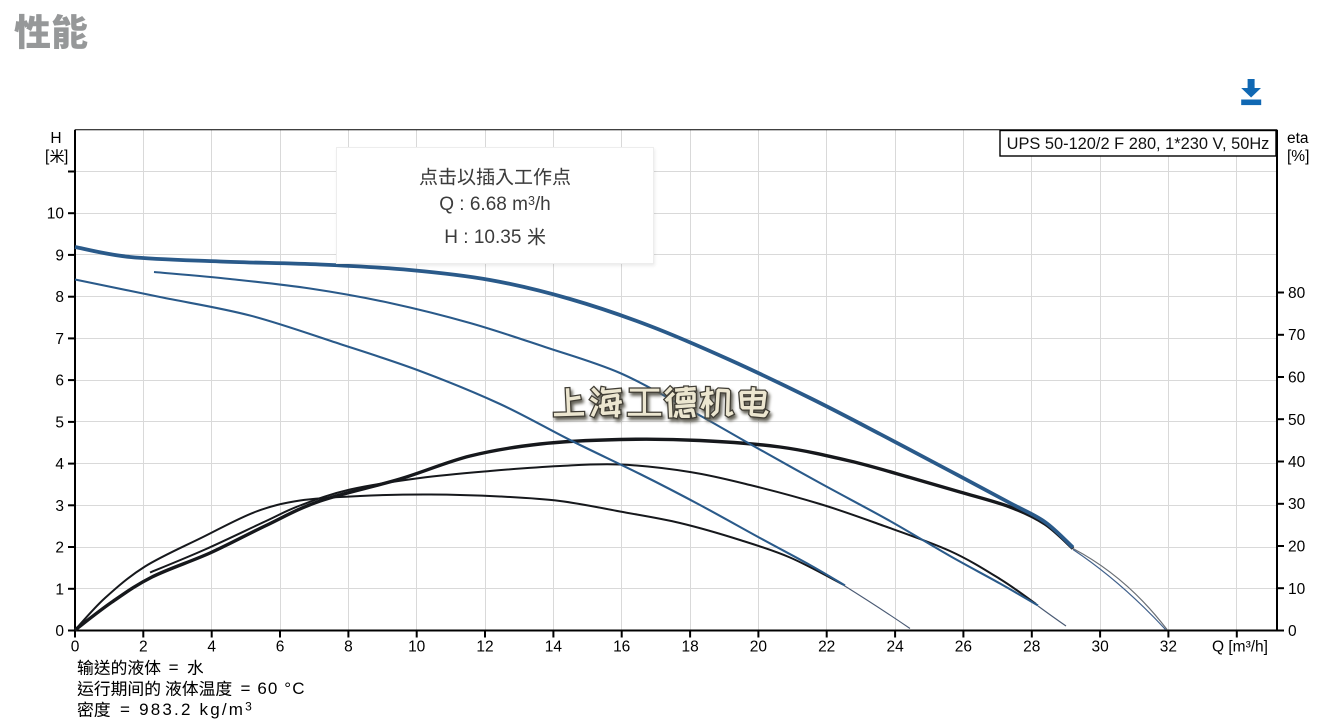 The height and width of the screenshot is (726, 1326). Describe the element at coordinates (1297, 378) in the screenshot. I see `svg-text: 60` at that location.